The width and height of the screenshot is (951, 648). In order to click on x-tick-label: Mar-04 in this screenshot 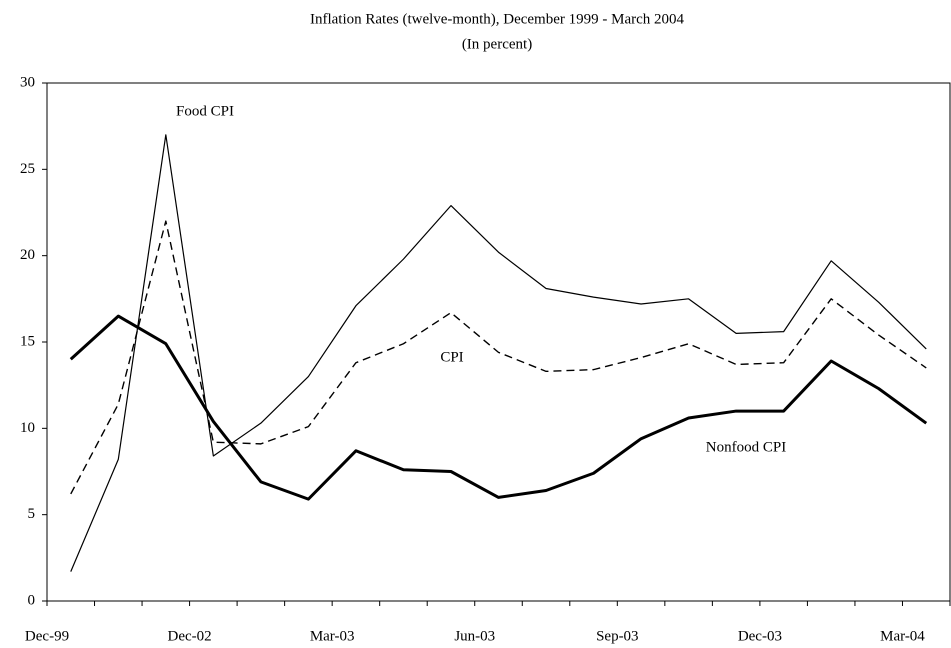, I will do `click(902, 636)`.